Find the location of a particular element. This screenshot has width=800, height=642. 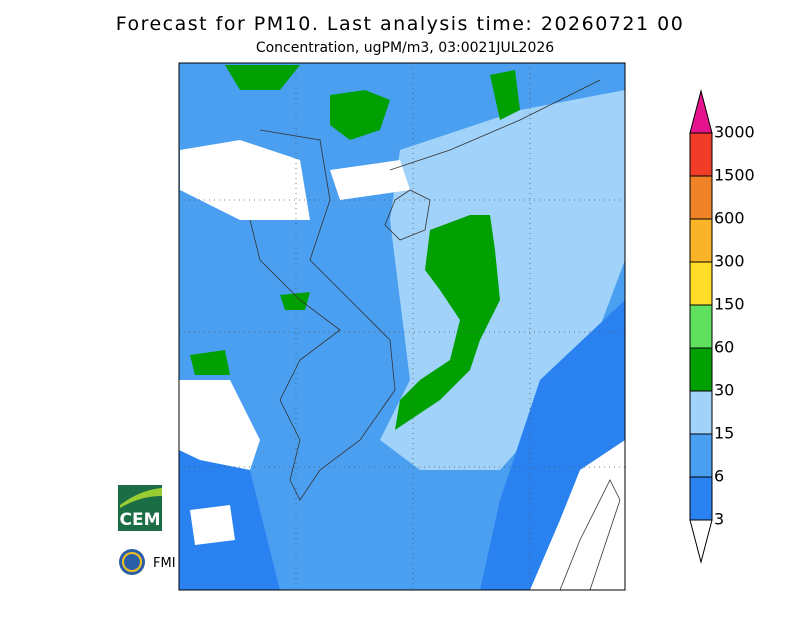

colorbar-label: 600 is located at coordinates (729, 218).